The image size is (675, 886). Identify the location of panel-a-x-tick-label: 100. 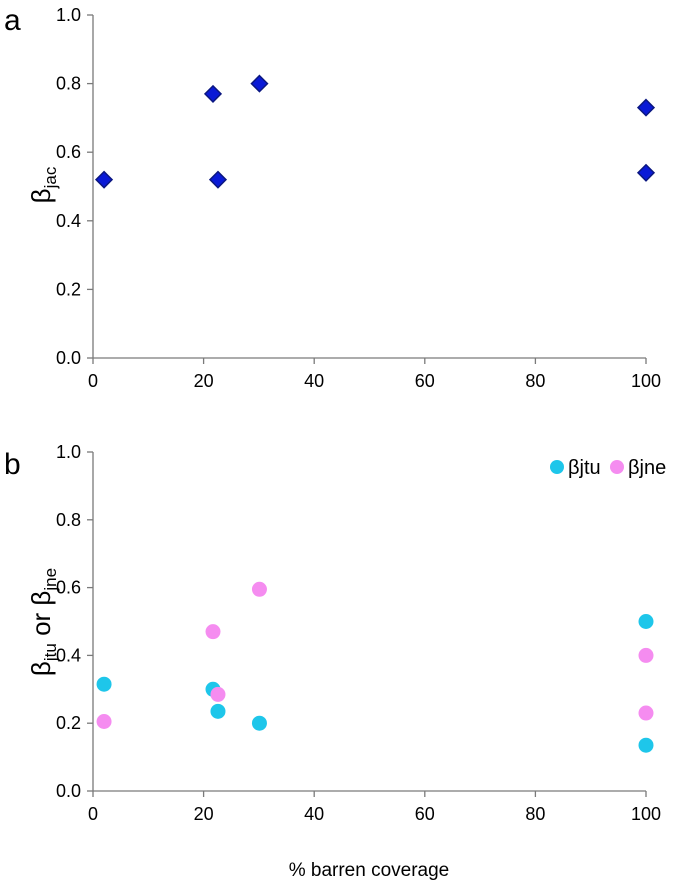
(646, 381).